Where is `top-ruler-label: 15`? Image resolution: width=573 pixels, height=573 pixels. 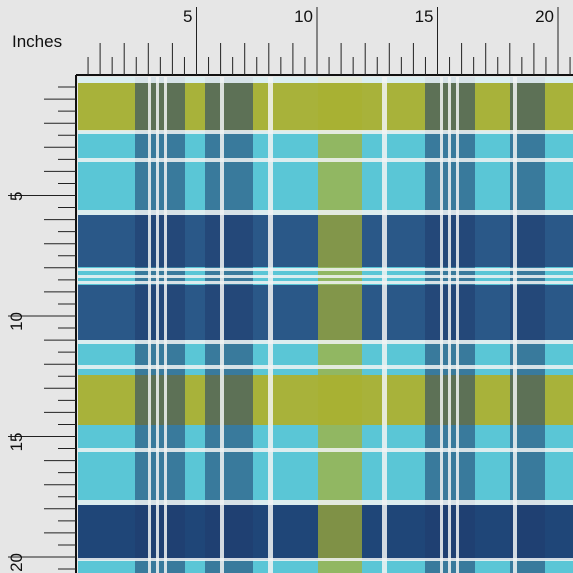 top-ruler-label: 15 is located at coordinates (424, 16).